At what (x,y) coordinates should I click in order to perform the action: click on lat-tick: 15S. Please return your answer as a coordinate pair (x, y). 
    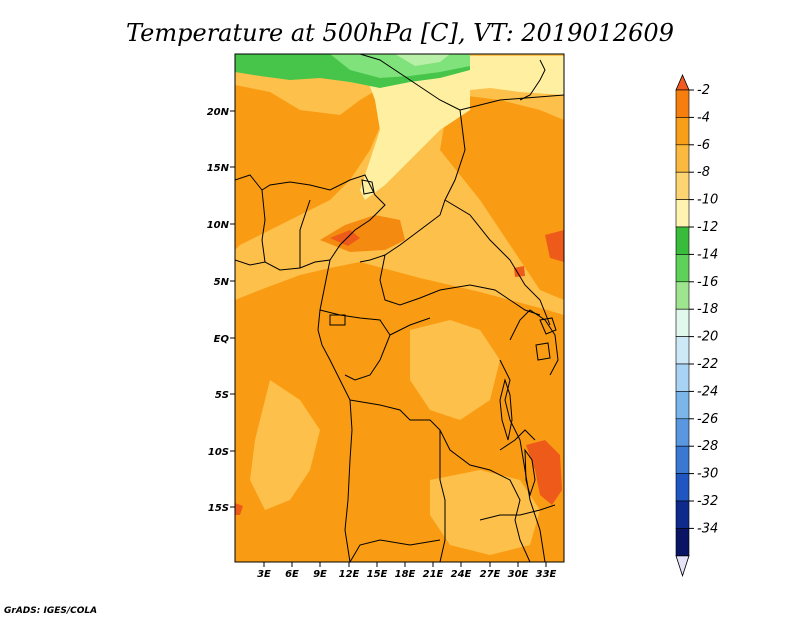
    Looking at the image, I should click on (221, 508).